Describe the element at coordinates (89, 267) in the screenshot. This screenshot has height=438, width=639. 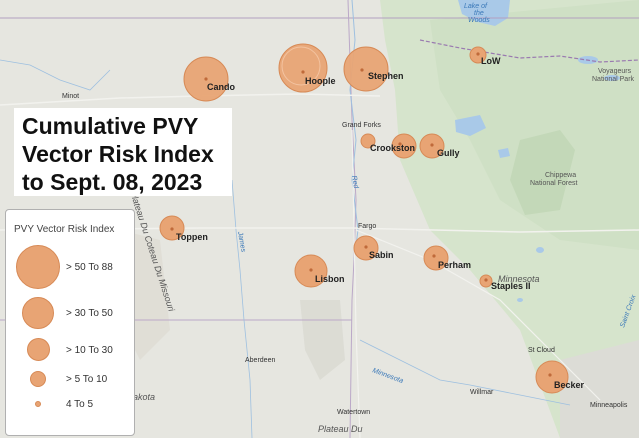
I see `legend-label: > 50 To 88` at that location.